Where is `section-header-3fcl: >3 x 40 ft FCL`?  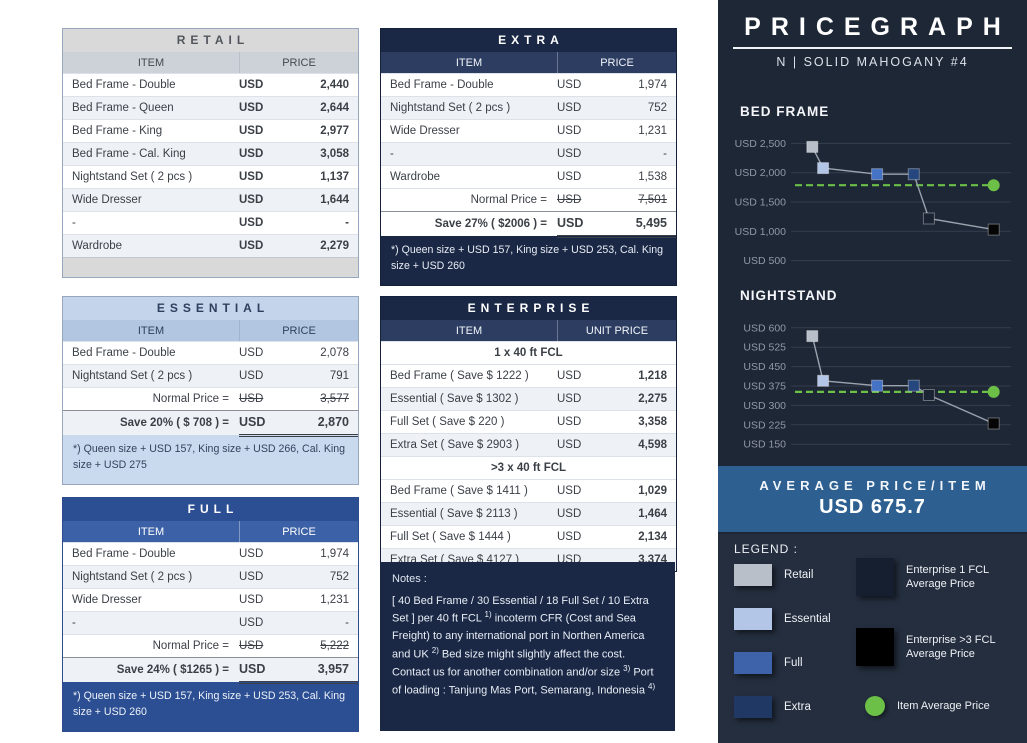
section-header-3fcl: >3 x 40 ft FCL is located at coordinates (528, 467).